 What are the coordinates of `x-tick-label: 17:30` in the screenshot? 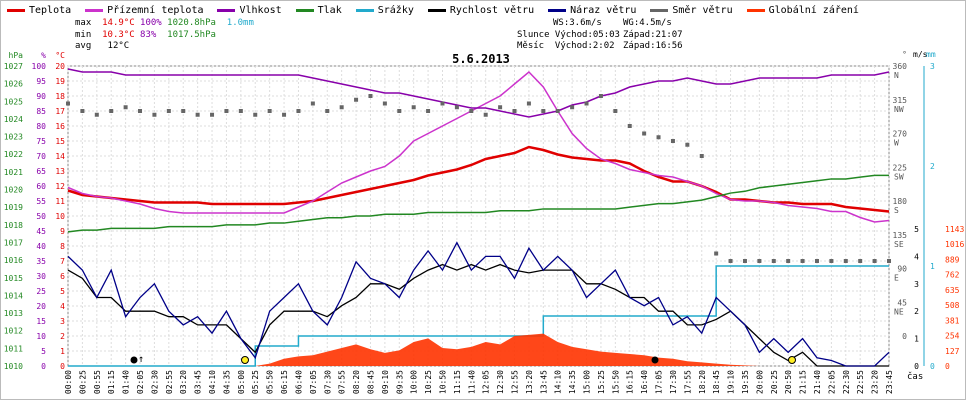 It's located at (673, 382).